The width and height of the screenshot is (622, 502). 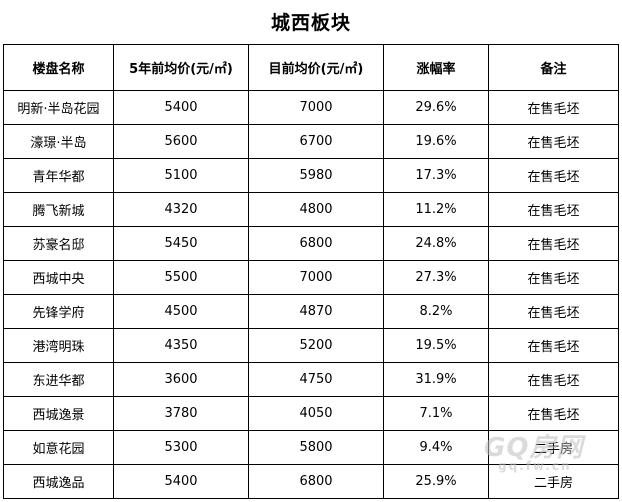 What do you see at coordinates (316, 209) in the screenshot?
I see `cell-price-now: 4800` at bounding box center [316, 209].